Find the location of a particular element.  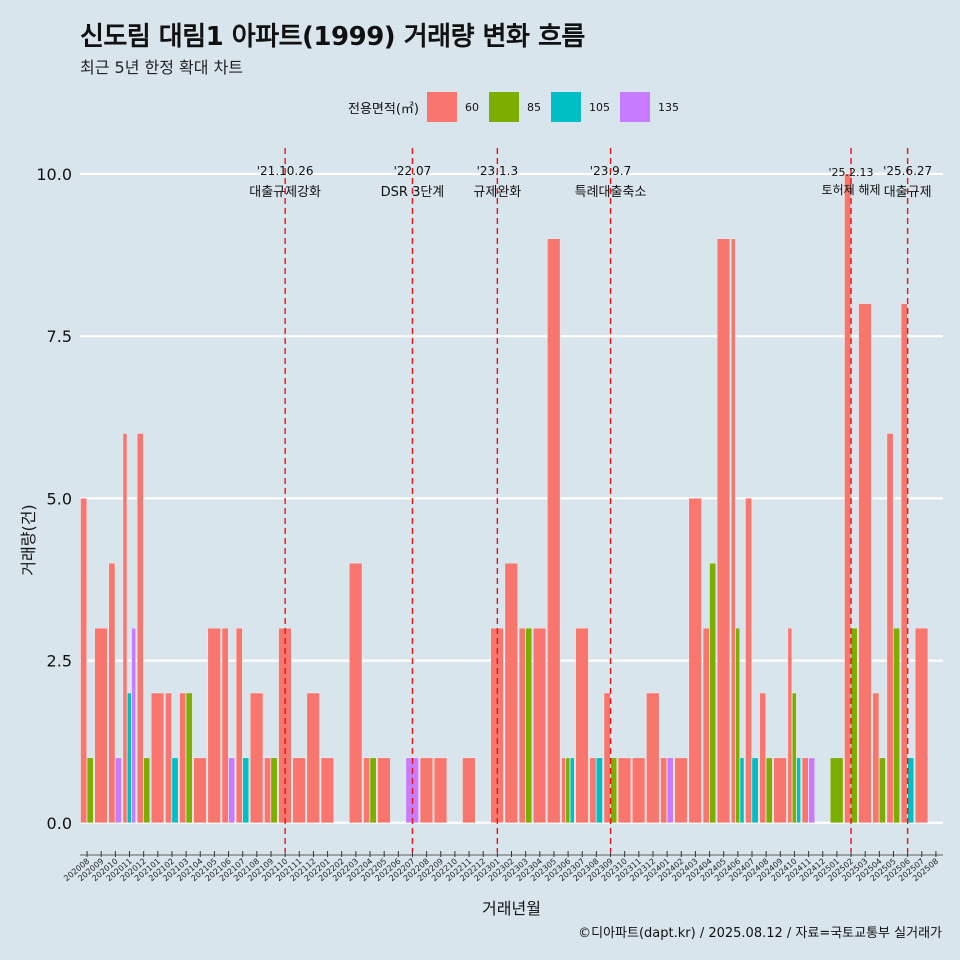

legend-label-60: 60 is located at coordinates (471, 107).